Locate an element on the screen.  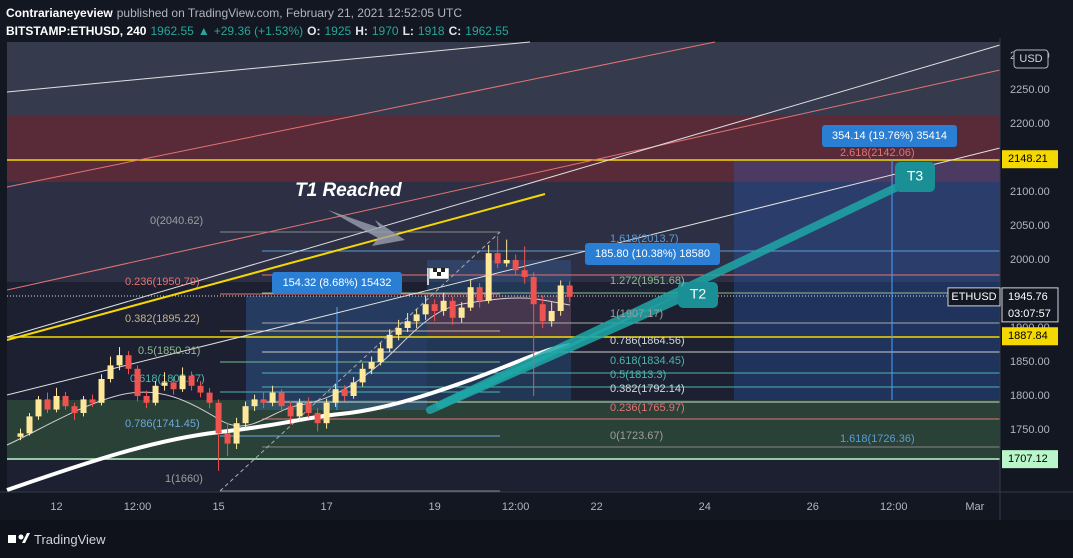
ohlc-label: C: is located at coordinates (455, 31).